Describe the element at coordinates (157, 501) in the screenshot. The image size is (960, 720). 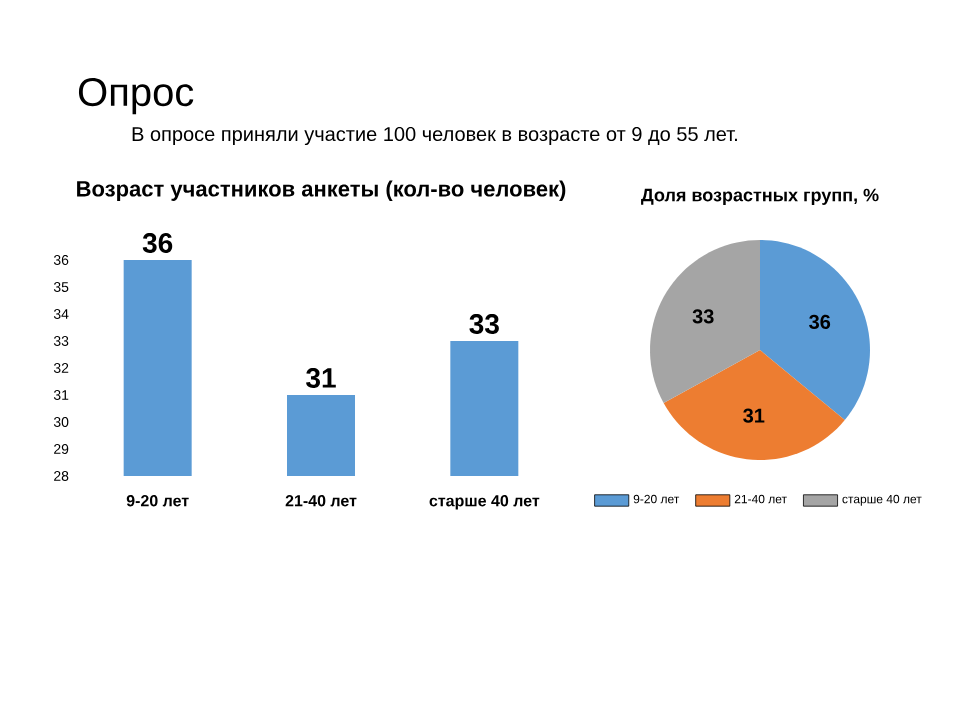
I see `x-tick-label: 9-20 лет` at that location.